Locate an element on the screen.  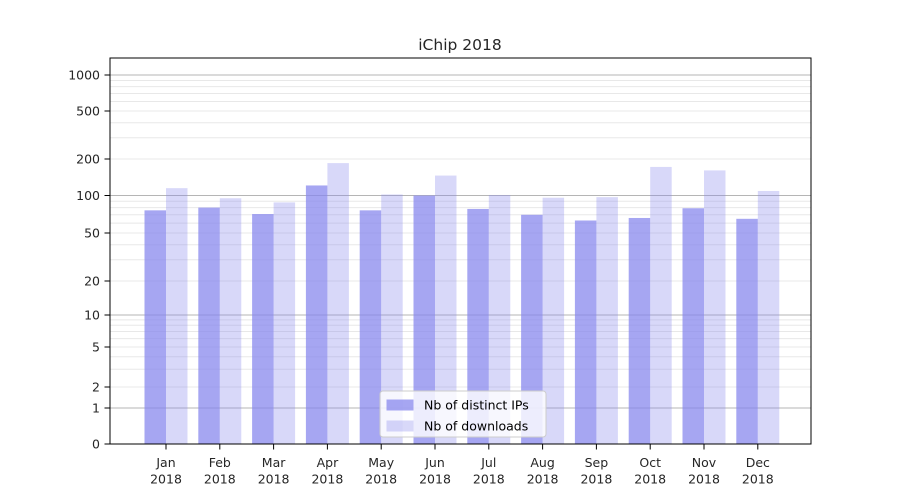
legend: Nb of distinct IPs Nb of downloads is located at coordinates (463, 414).